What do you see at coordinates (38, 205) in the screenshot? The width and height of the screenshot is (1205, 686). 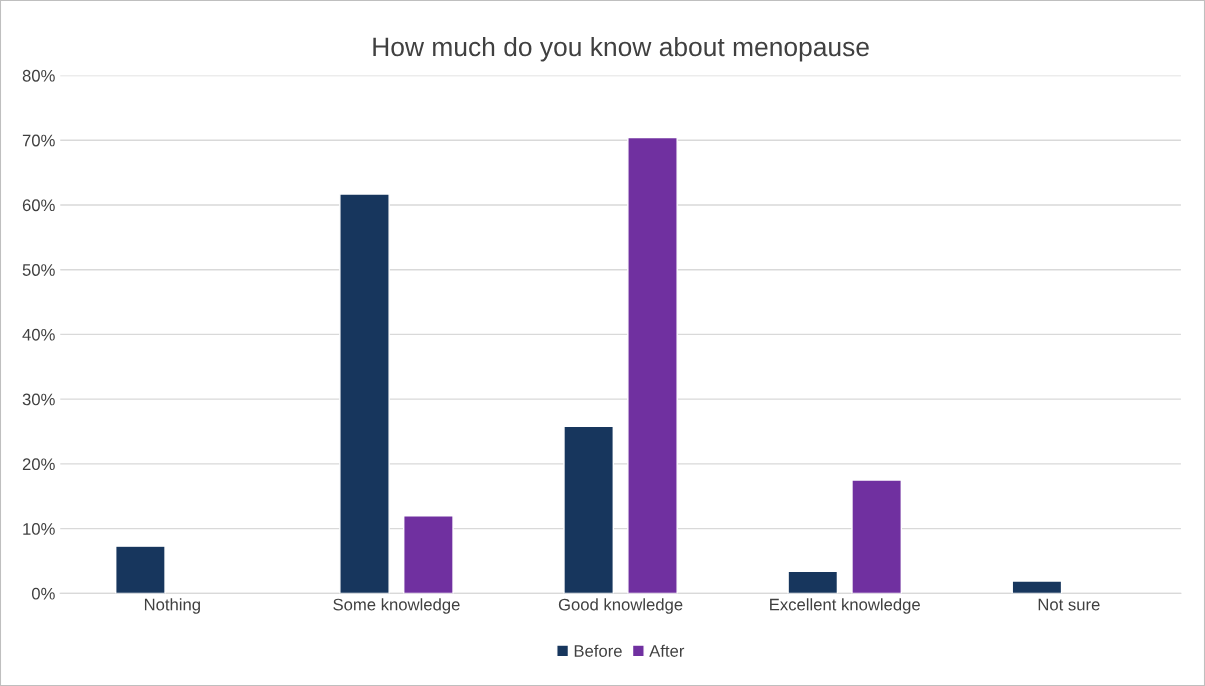 I see `y-tick-label: 60%` at bounding box center [38, 205].